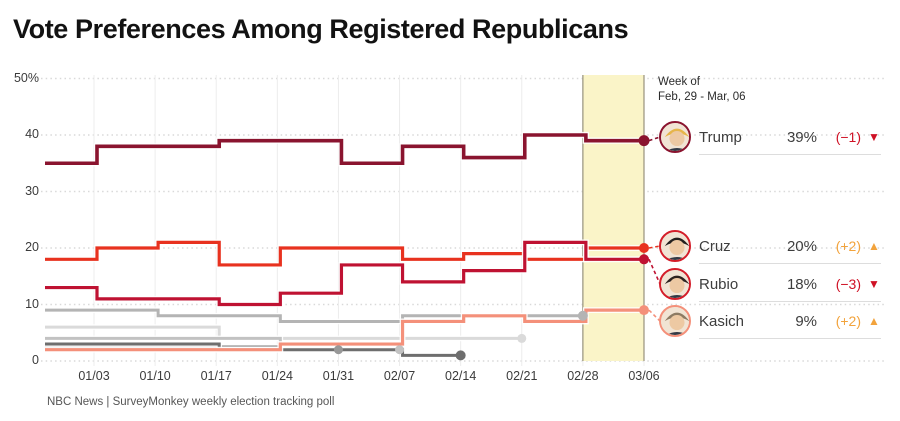 Image resolution: width=900 pixels, height=421 pixels. I want to click on series-line-Rubio, so click(344, 273).